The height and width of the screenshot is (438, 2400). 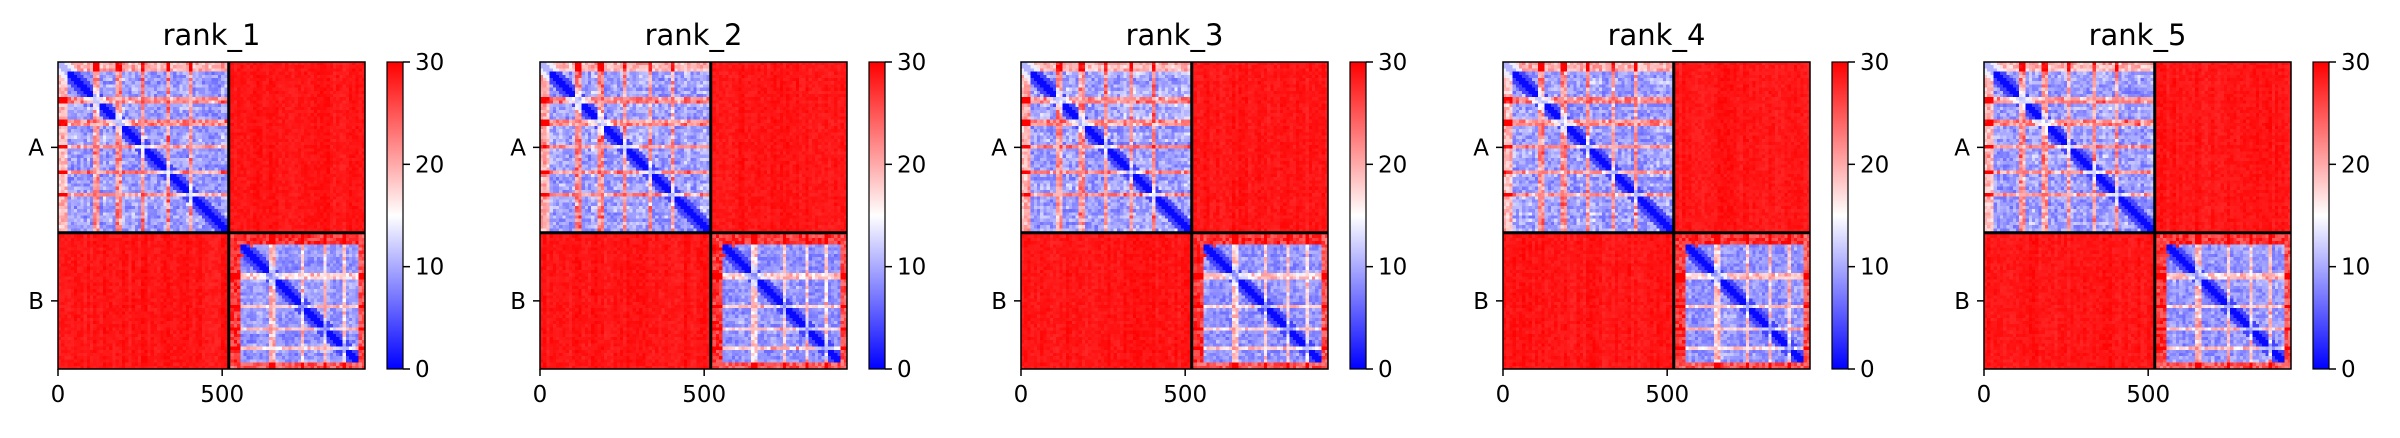 What do you see at coordinates (212, 35) in the screenshot?
I see `panel-title: rank_1` at bounding box center [212, 35].